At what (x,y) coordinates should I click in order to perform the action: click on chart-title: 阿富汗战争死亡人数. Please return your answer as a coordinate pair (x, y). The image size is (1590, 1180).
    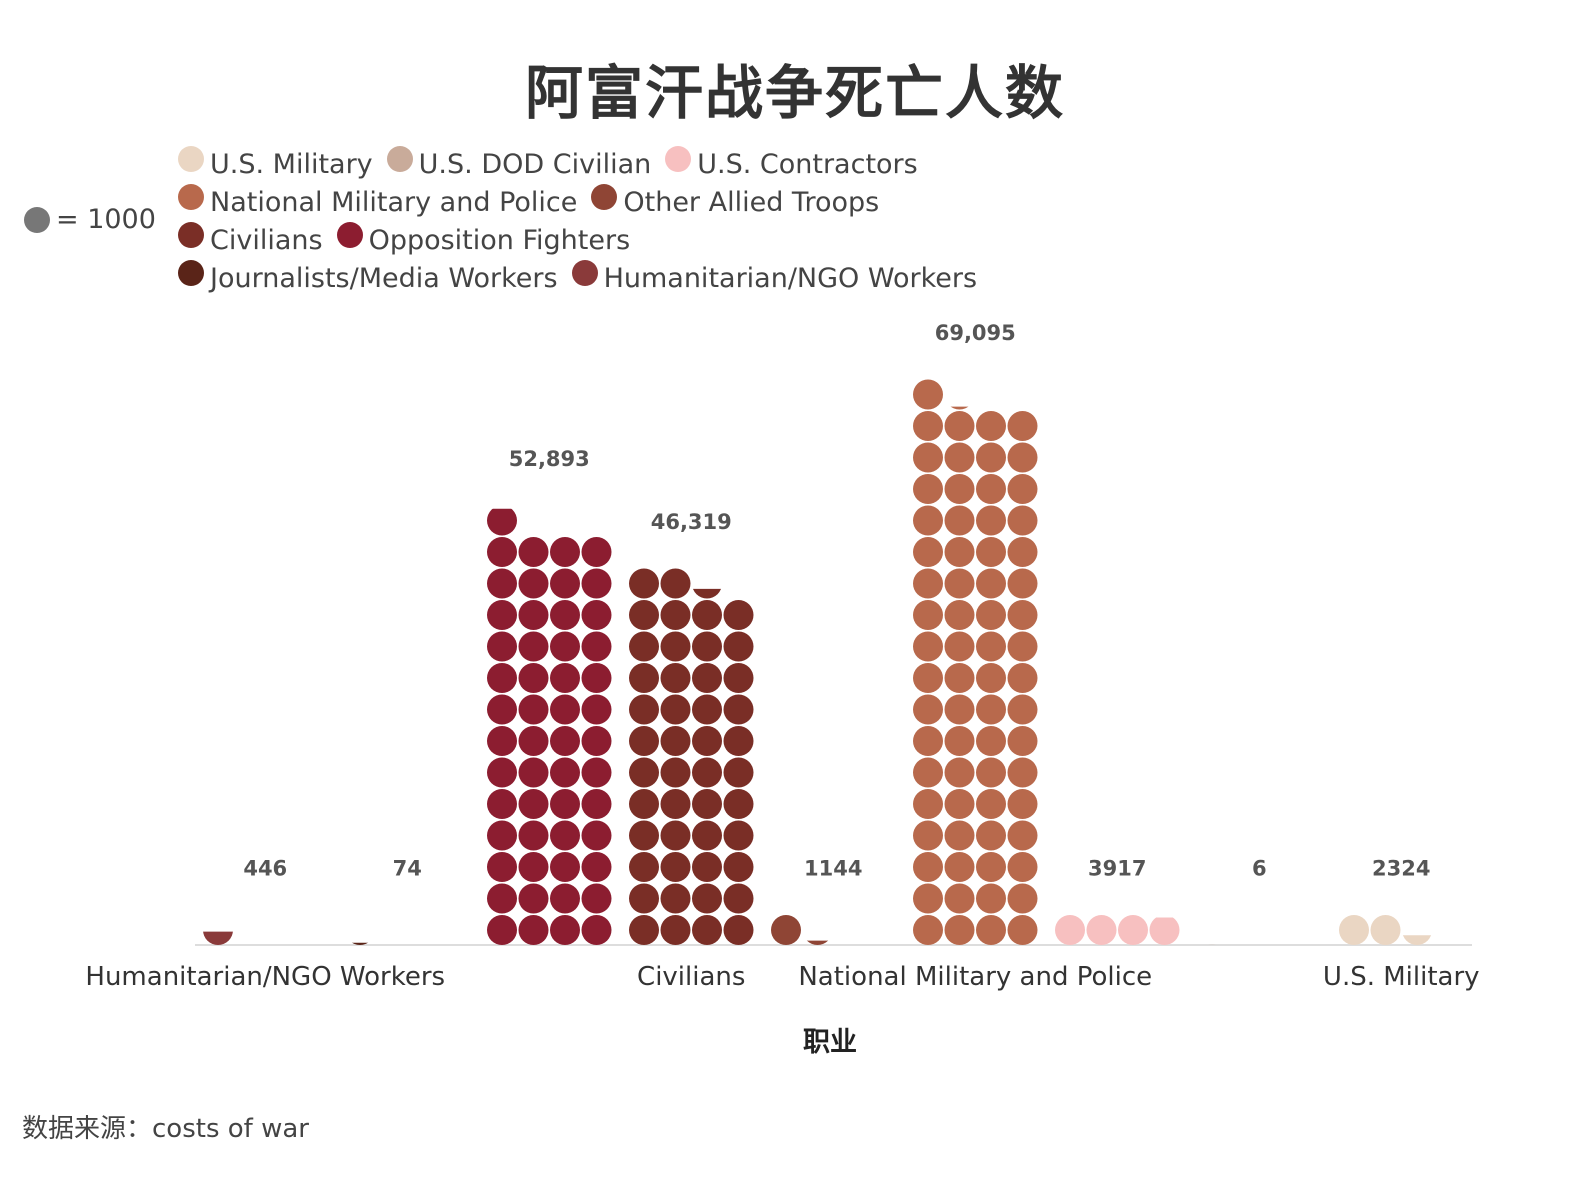
    Looking at the image, I should click on (794, 93).